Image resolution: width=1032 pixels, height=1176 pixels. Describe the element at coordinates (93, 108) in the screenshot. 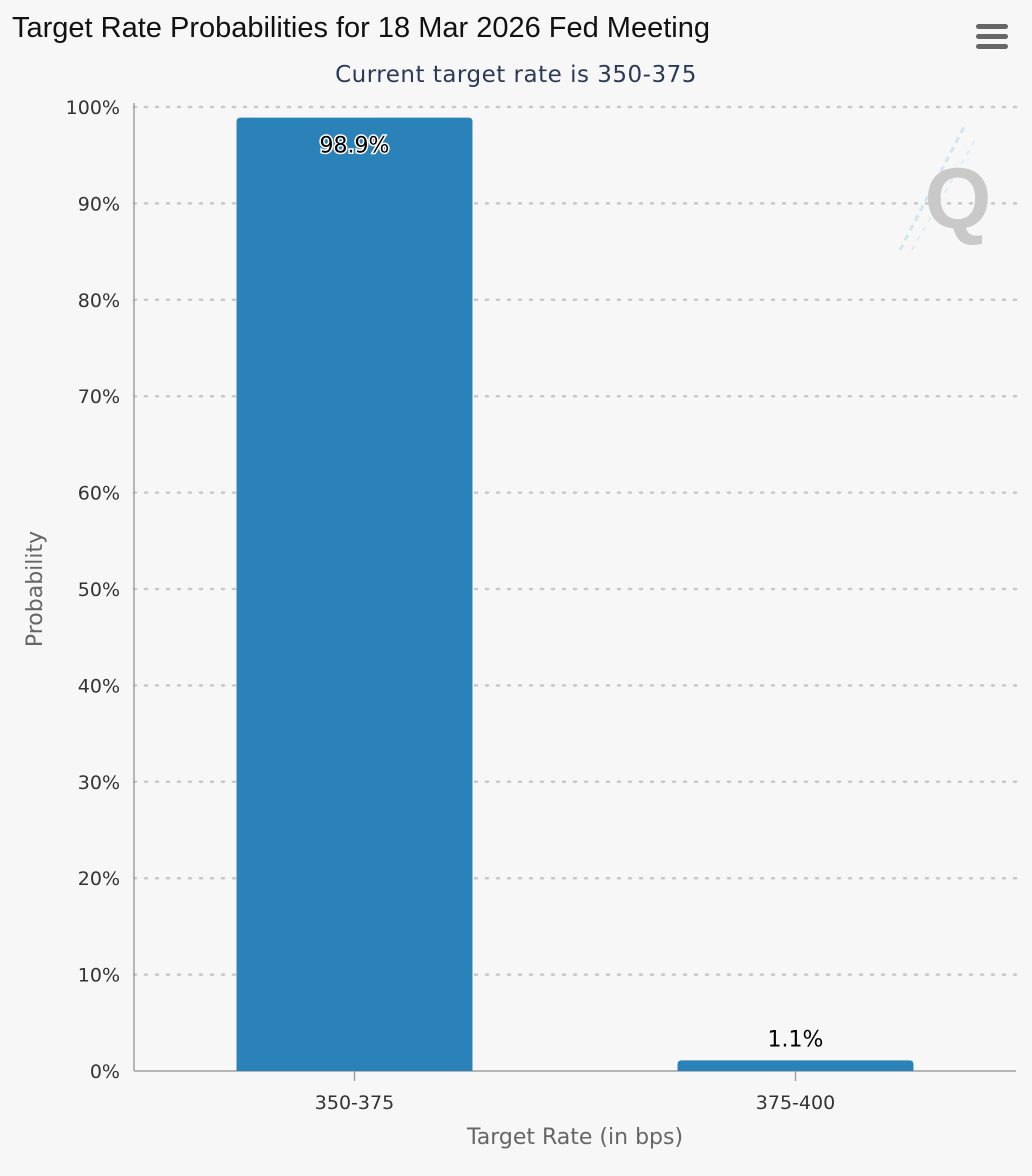

I see `y-tick-label: 100%` at that location.